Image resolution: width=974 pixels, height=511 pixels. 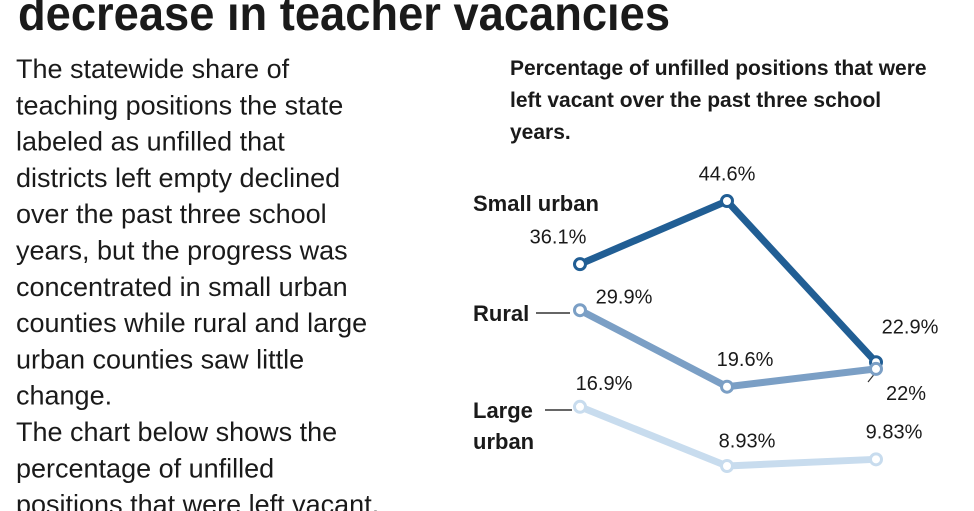 What do you see at coordinates (171, 214) in the screenshot?
I see `body-text: over the past three school` at bounding box center [171, 214].